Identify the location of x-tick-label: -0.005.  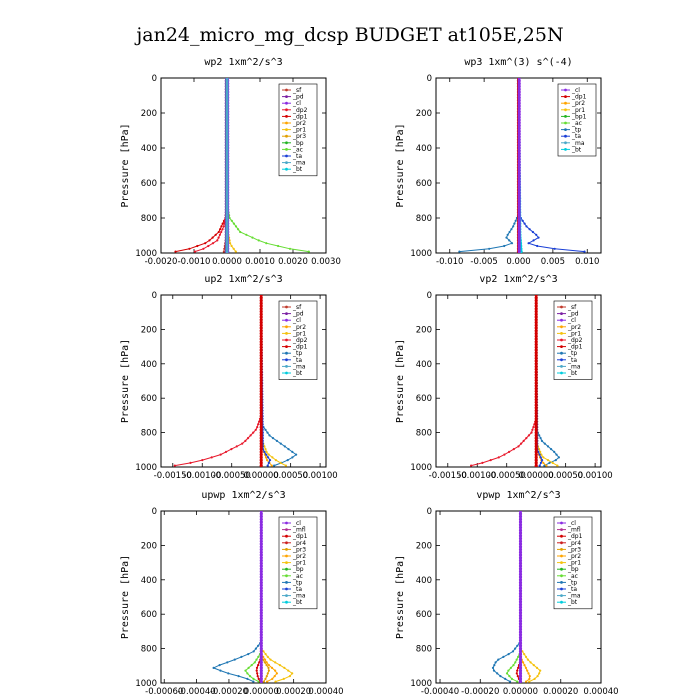
(483, 262).